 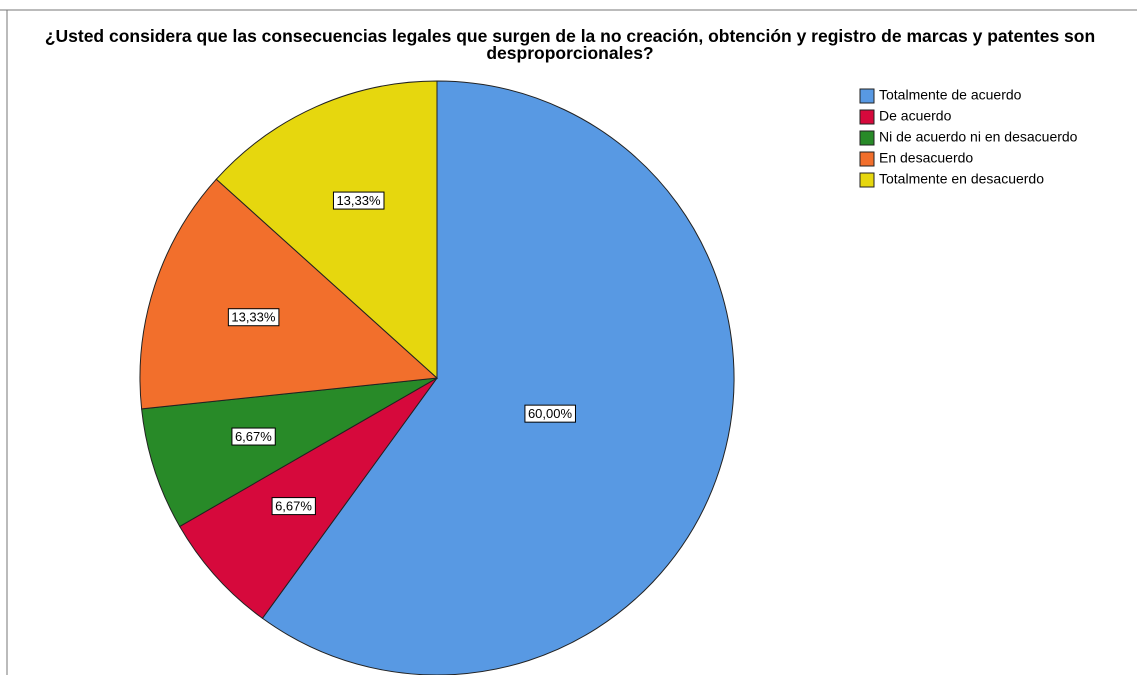 I want to click on legend-label: De acuerdo, so click(x=915, y=116).